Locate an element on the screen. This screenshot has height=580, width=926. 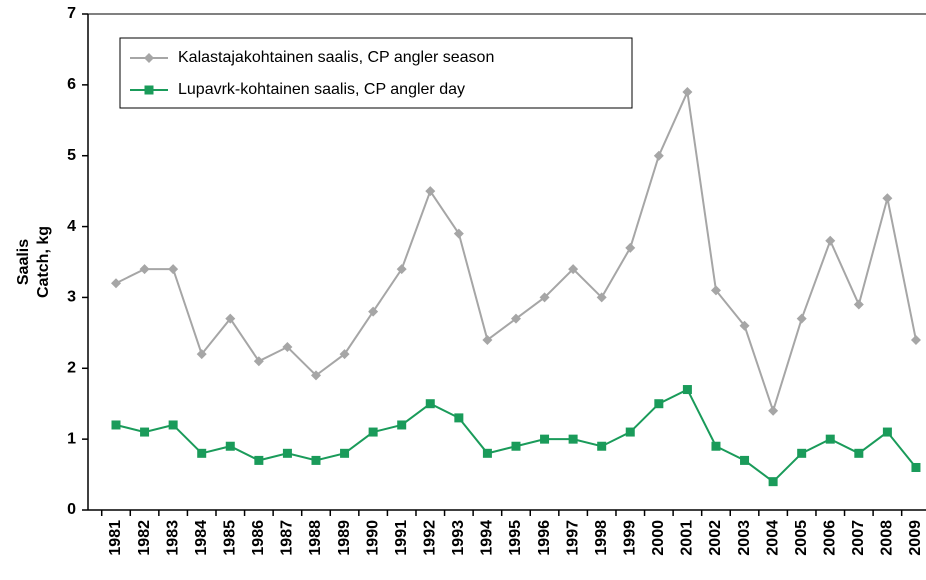
x-tick-label: 1986 is located at coordinates (258, 538).